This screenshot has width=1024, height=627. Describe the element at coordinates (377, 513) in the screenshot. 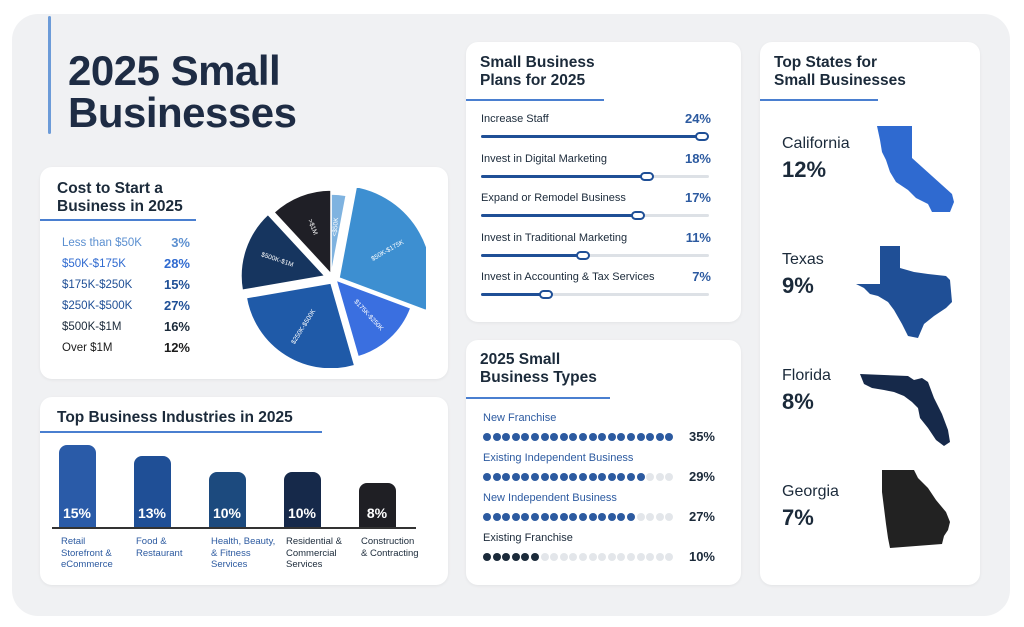

I see `industry-bar-value: 8%` at that location.